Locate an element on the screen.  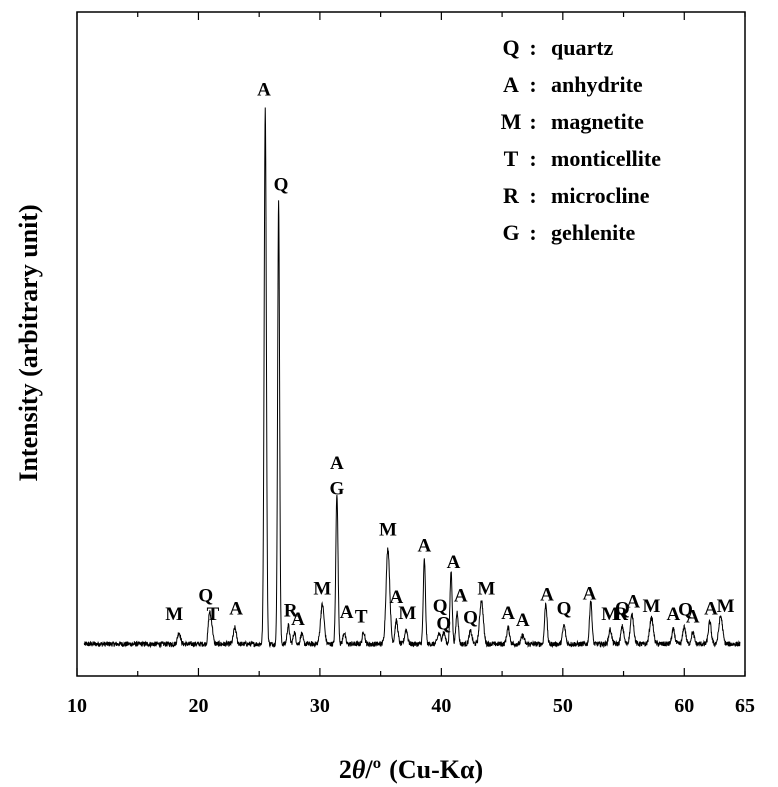
x-axis-title-theta: θ is located at coordinates (359, 769).